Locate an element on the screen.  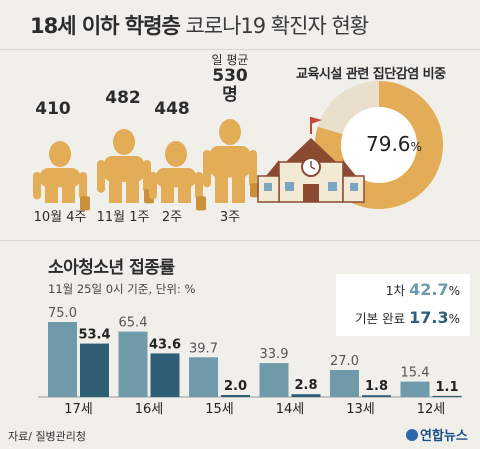
vaccination-title: 소아청소년 접종률 is located at coordinates (111, 268).